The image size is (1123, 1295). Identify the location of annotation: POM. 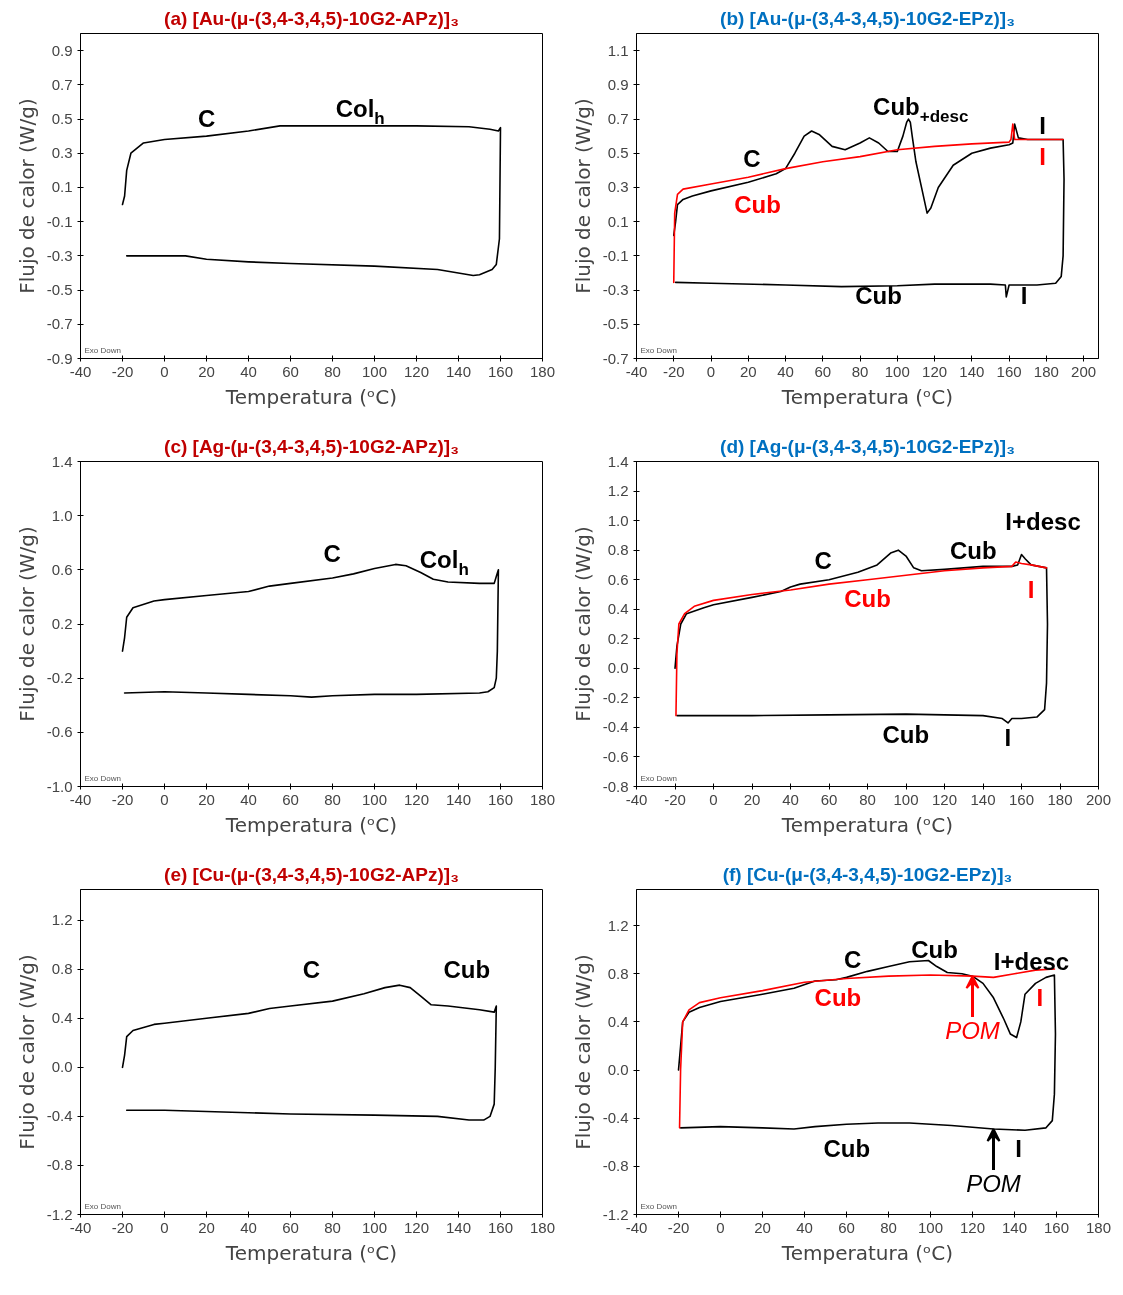
(993, 1183).